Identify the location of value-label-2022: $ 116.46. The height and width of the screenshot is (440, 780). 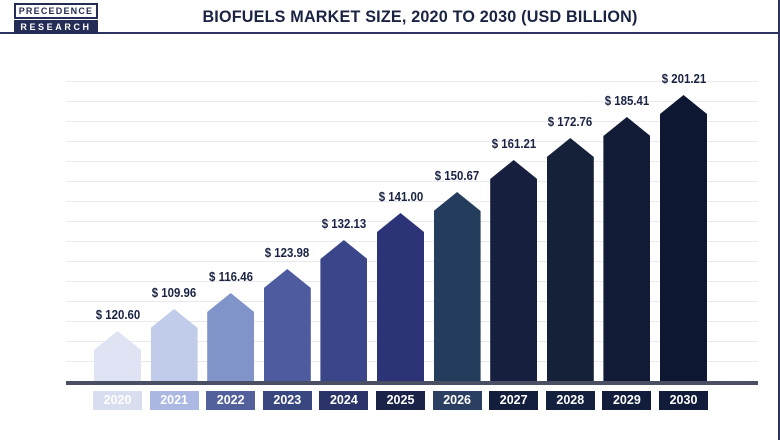
(230, 276).